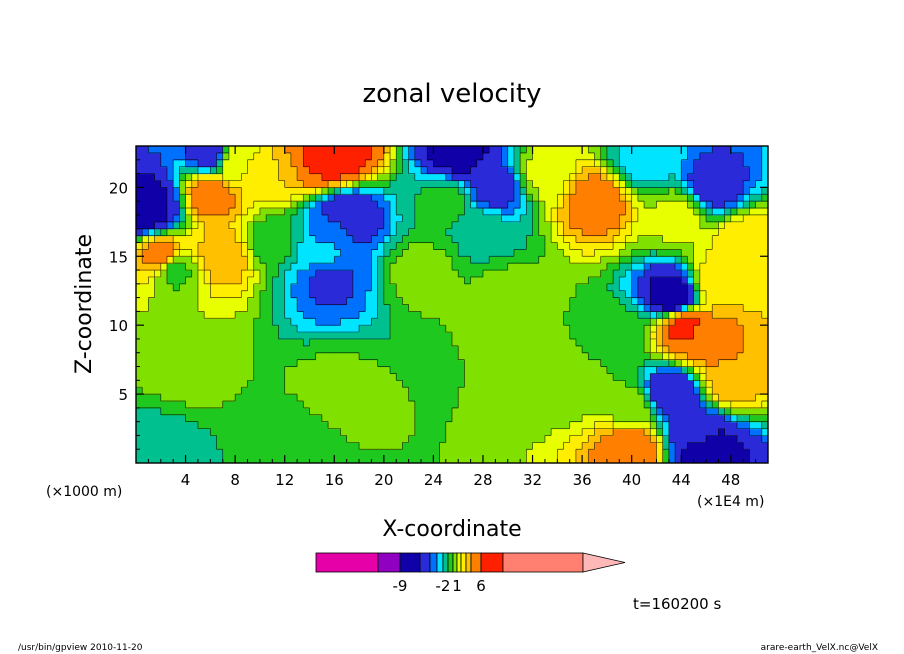 The height and width of the screenshot is (654, 904). Describe the element at coordinates (410, 562) in the screenshot. I see `colorbar-segment` at that location.